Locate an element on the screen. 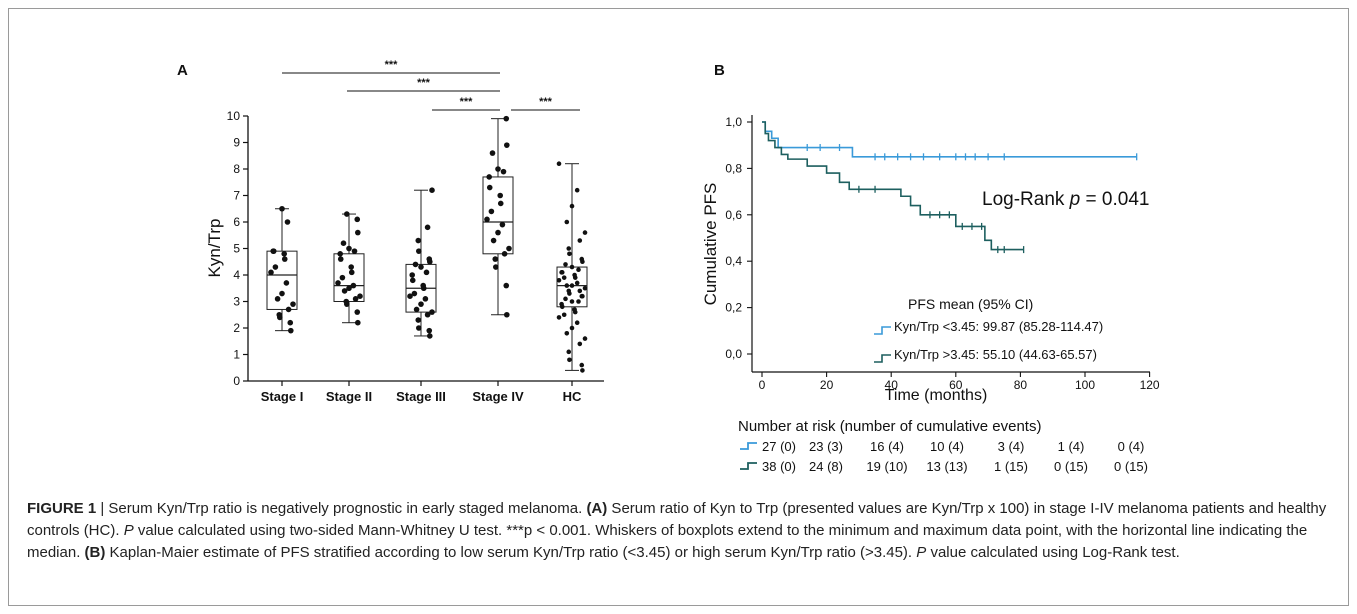  panel-b-y-axis-label: Cumulative PFS is located at coordinates (710, 244).